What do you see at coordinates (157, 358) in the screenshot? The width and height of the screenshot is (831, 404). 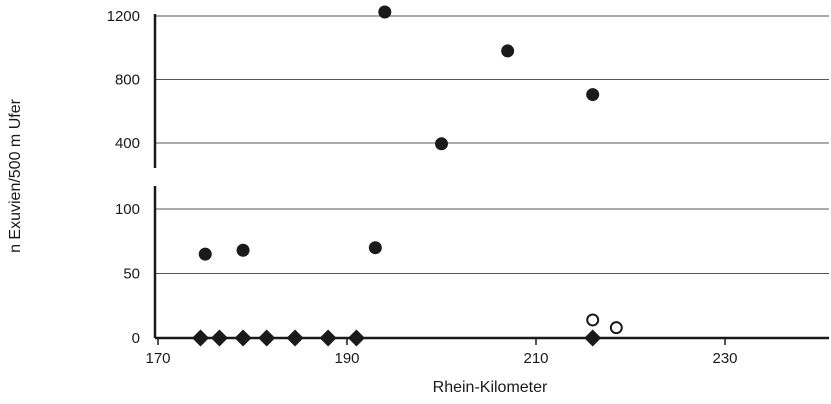 I see `x-tick-label: 170` at bounding box center [157, 358].